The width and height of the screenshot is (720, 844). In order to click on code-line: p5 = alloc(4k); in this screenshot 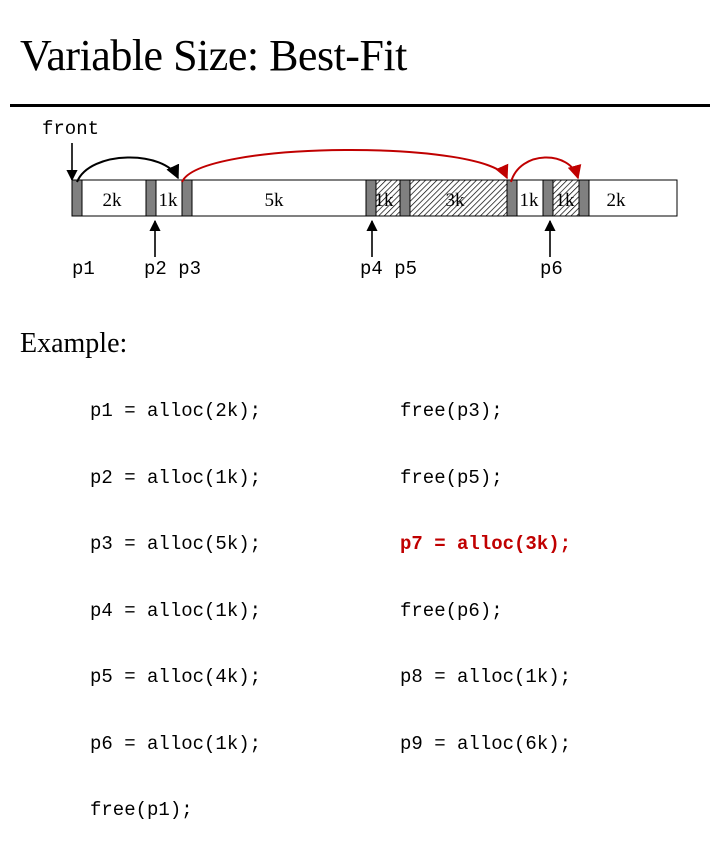, I will do `click(176, 677)`.